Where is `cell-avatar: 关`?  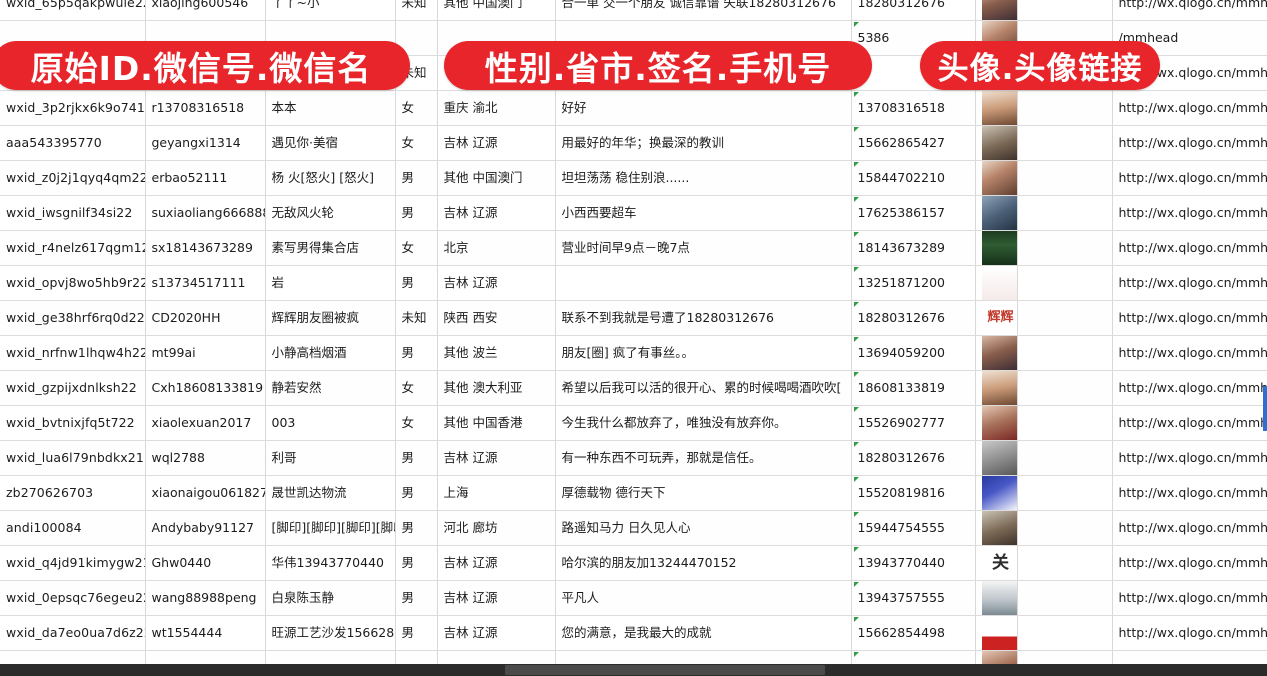 cell-avatar: 关 is located at coordinates (996, 563).